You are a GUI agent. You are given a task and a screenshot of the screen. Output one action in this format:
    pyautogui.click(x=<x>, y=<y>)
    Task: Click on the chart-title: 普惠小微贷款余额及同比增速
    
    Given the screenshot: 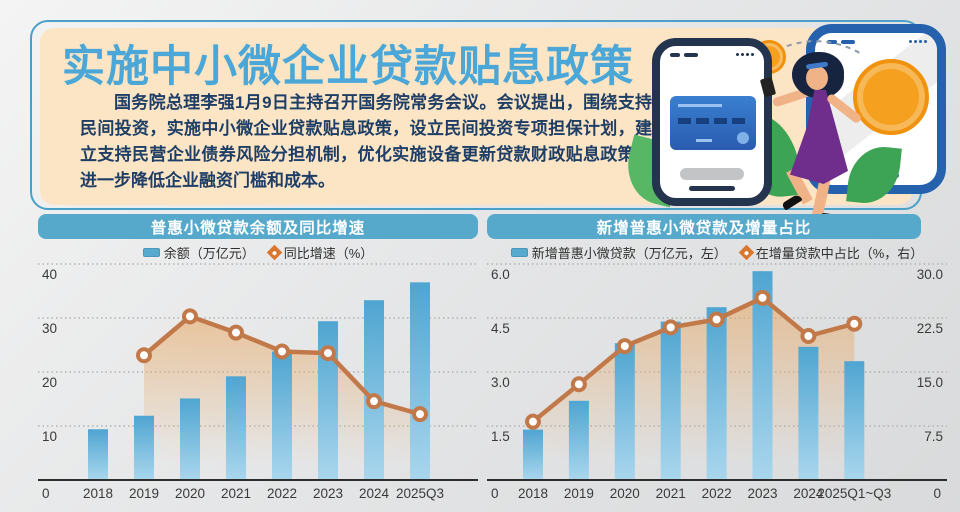 What is the action you would take?
    pyautogui.click(x=258, y=226)
    